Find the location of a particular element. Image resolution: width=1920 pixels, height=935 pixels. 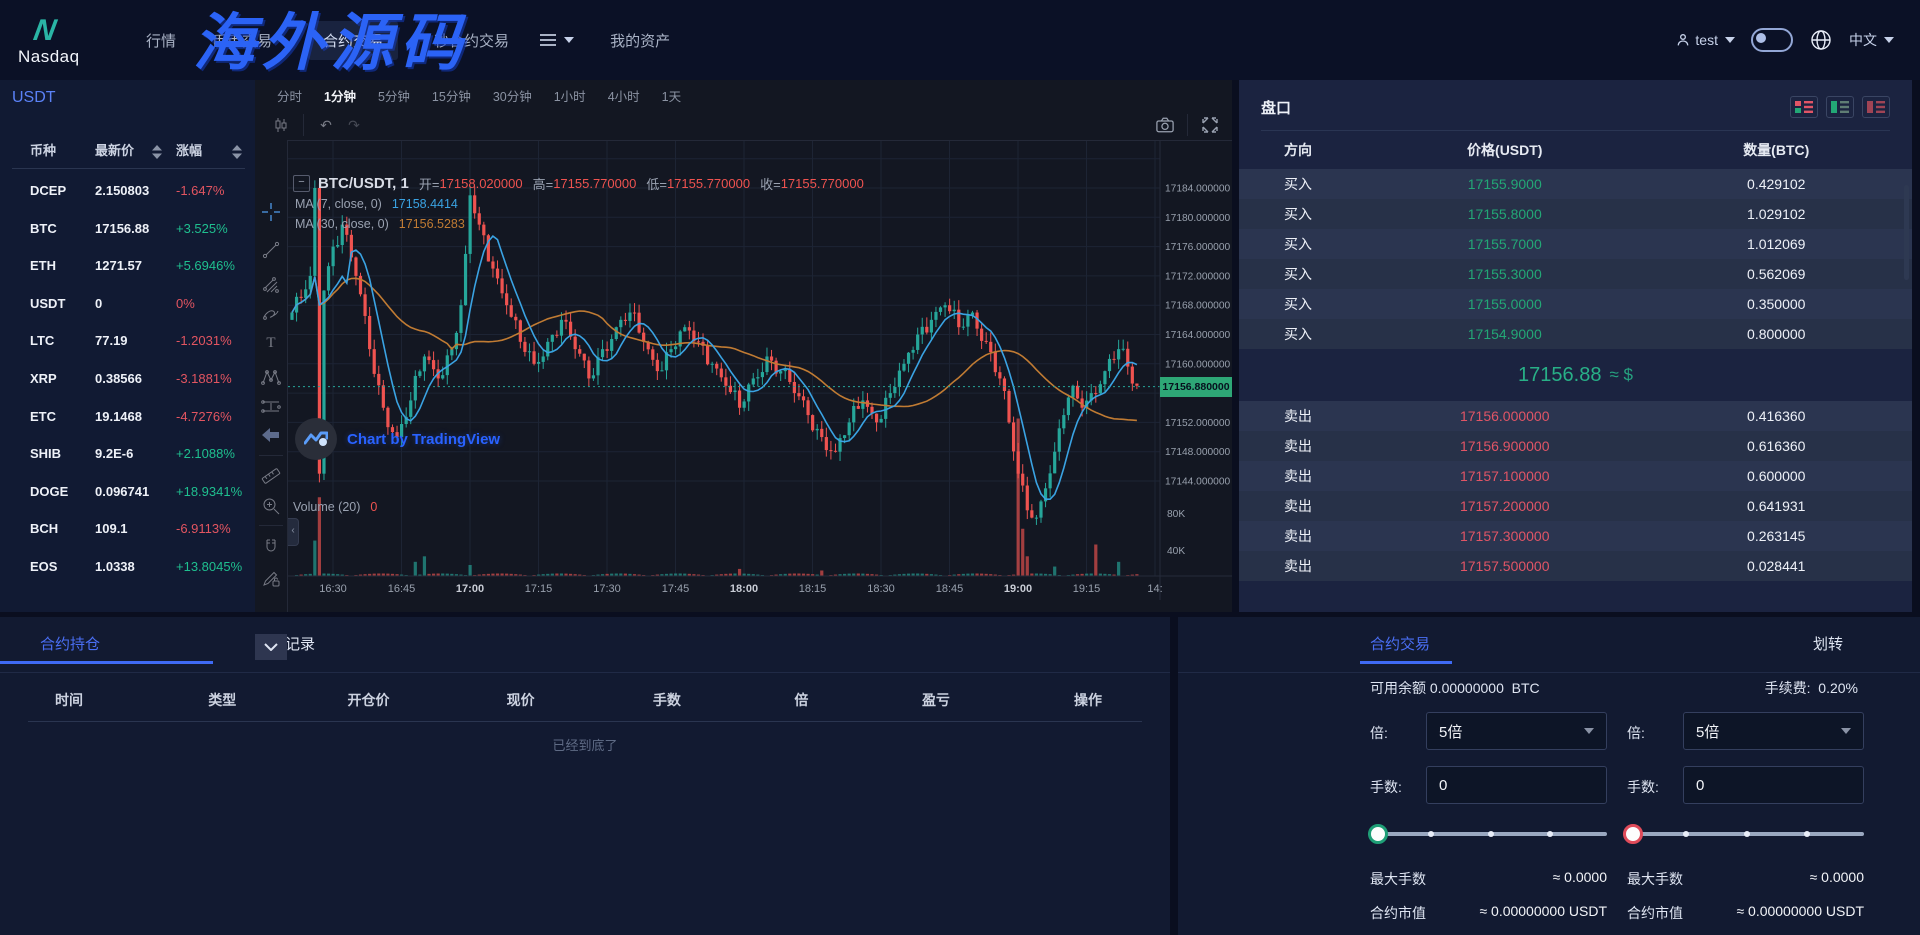

orderbook-row-sell: 卖出 17157.500000 0.028441 is located at coordinates (1575, 566).